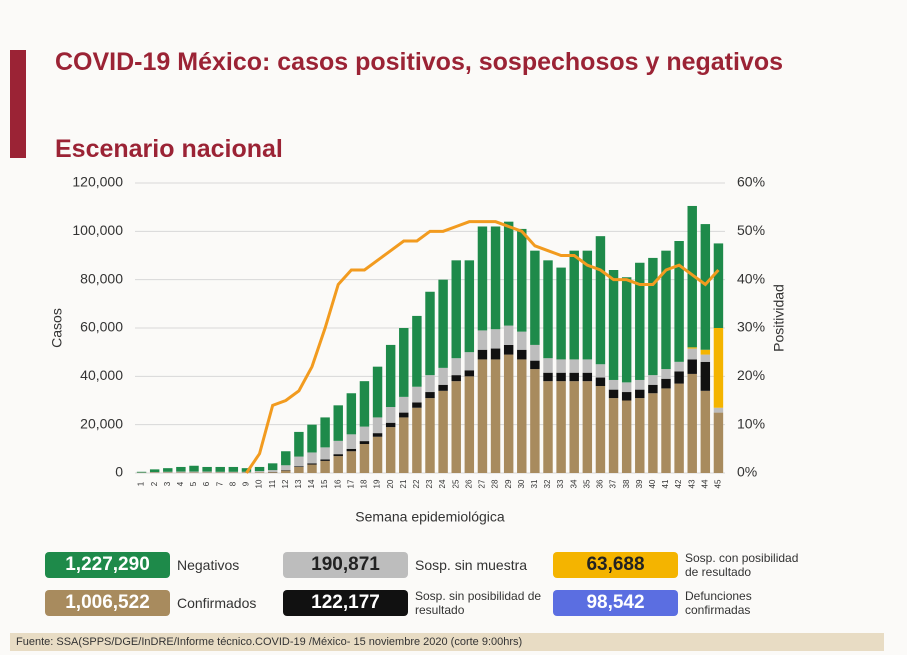  Describe the element at coordinates (298, 483) in the screenshot. I see `x-tick-label: 13` at that location.